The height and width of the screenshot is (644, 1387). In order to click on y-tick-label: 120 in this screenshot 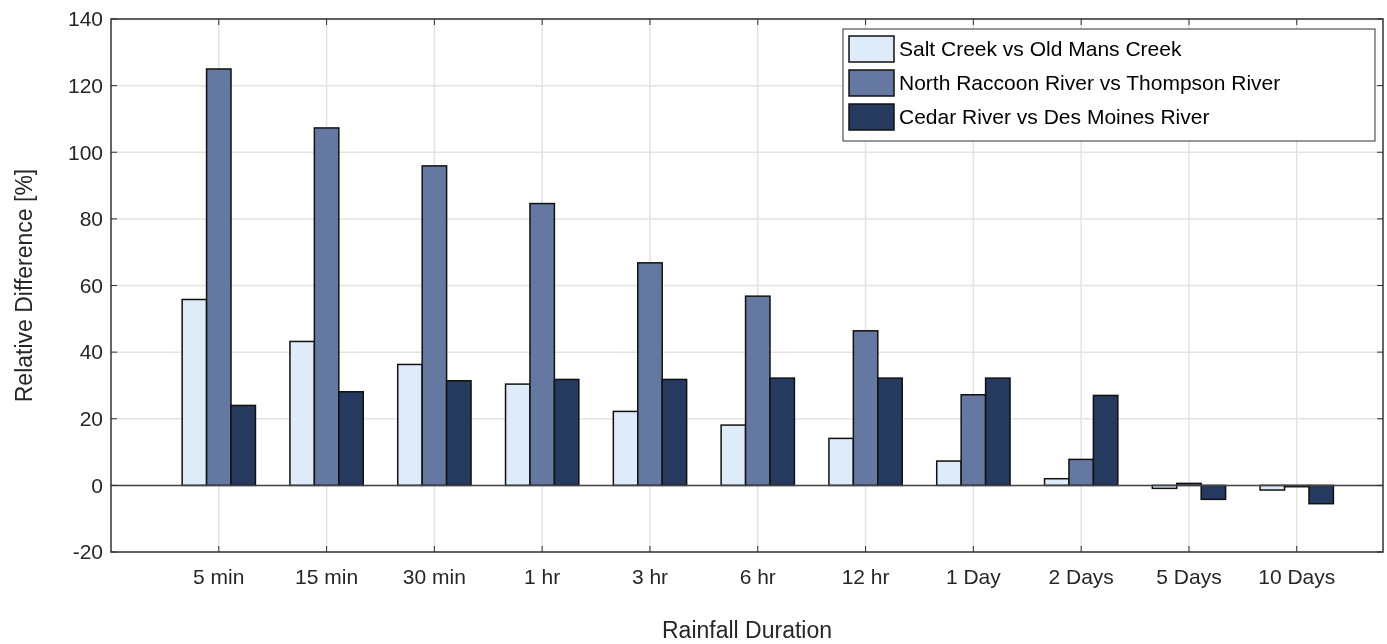, I will do `click(85, 85)`.